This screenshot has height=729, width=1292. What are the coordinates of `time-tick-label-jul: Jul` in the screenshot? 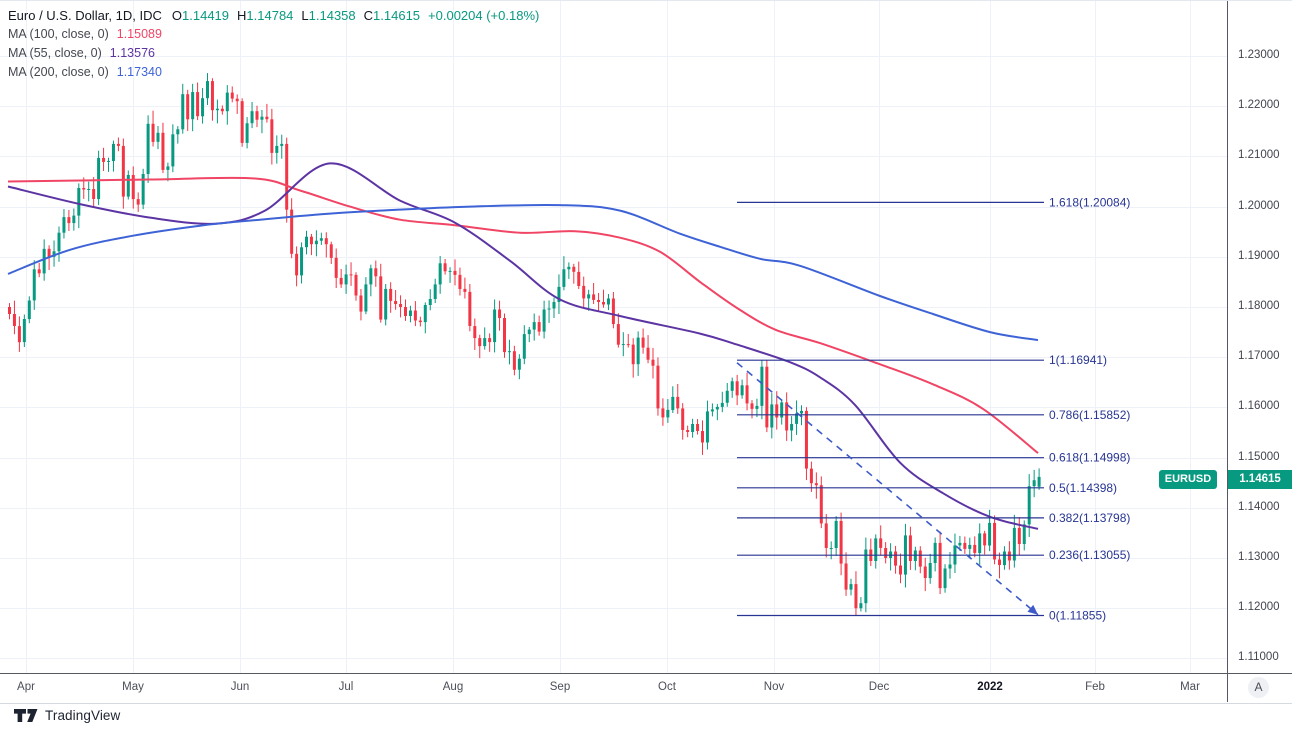 It's located at (346, 687).